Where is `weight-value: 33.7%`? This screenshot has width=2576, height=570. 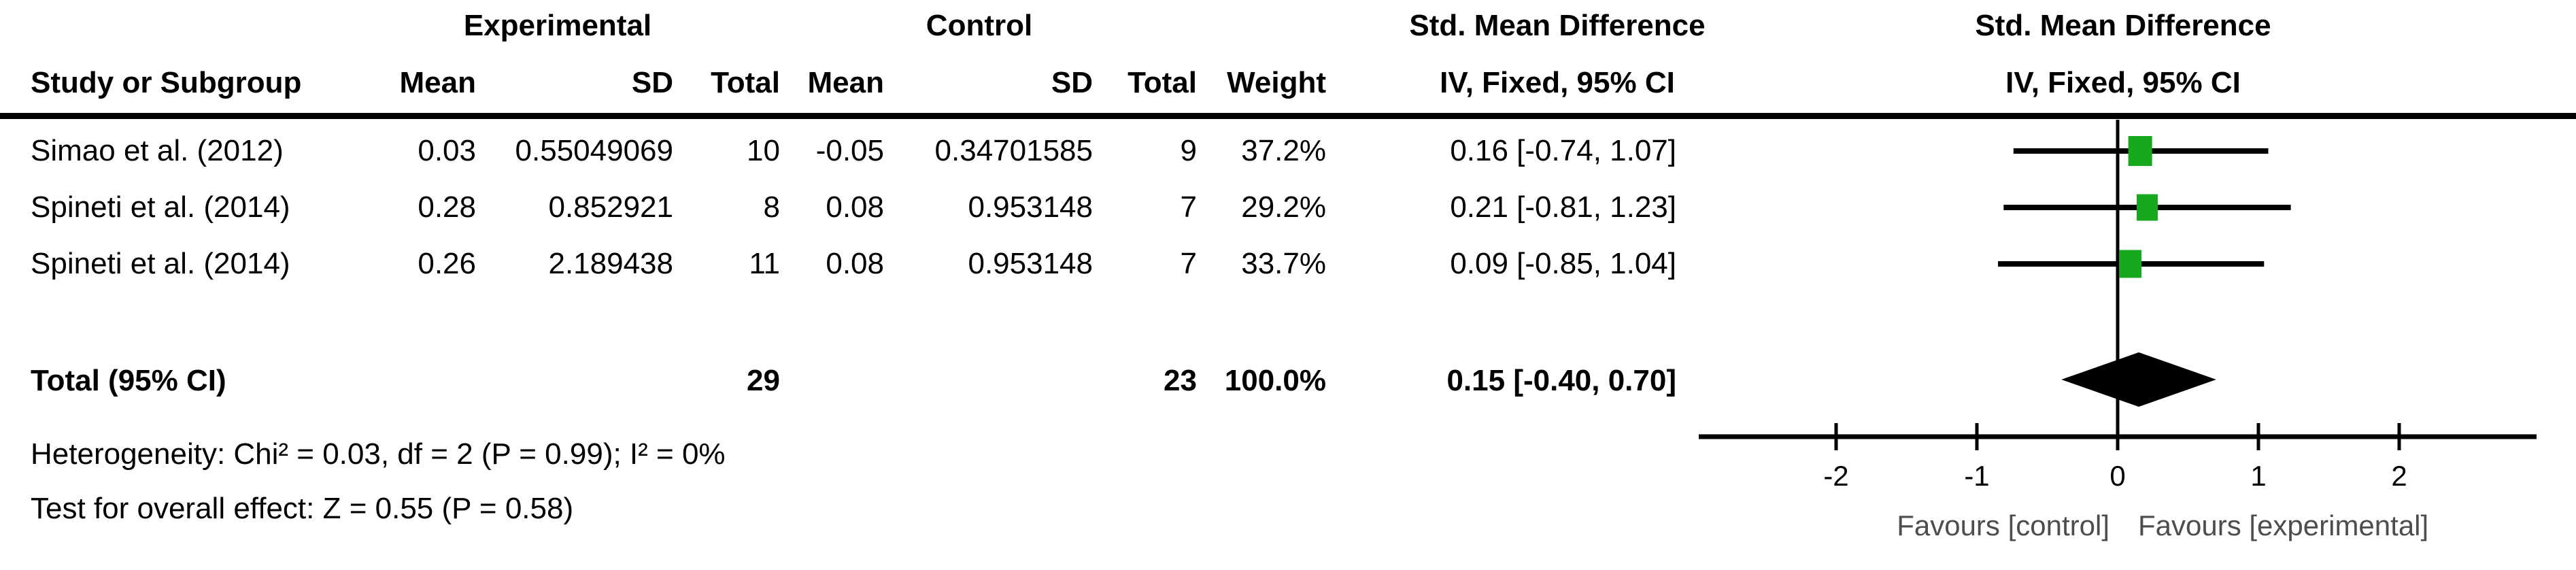 weight-value: 33.7% is located at coordinates (1283, 263).